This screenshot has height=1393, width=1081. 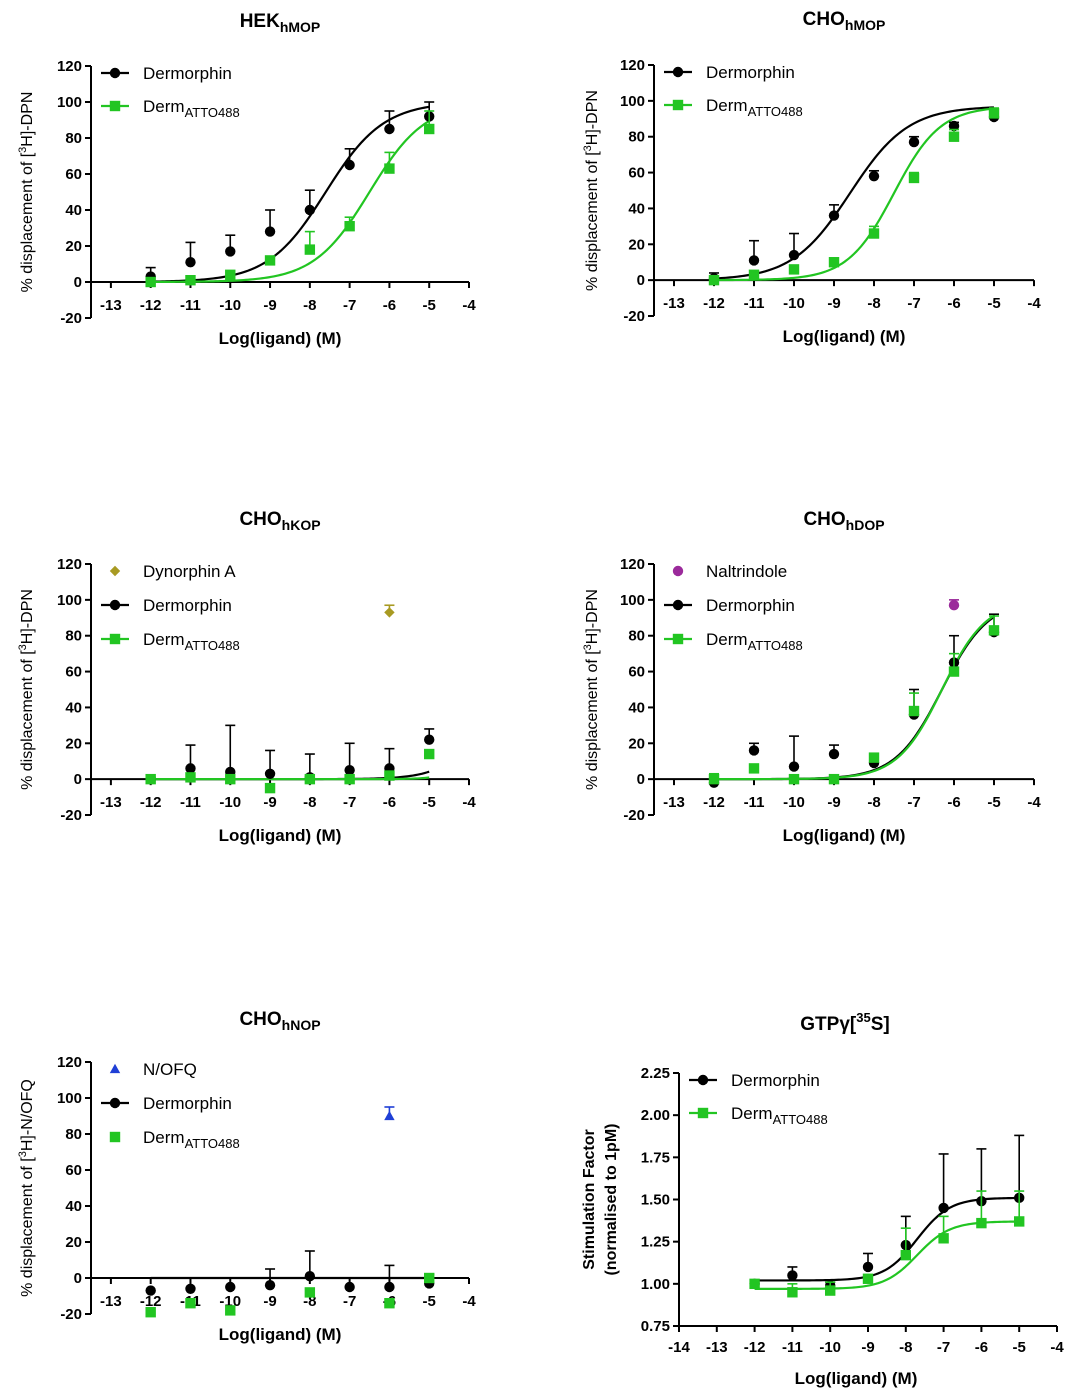 I want to click on legend-item-2: Dermorphin, so click(x=166, y=1103).